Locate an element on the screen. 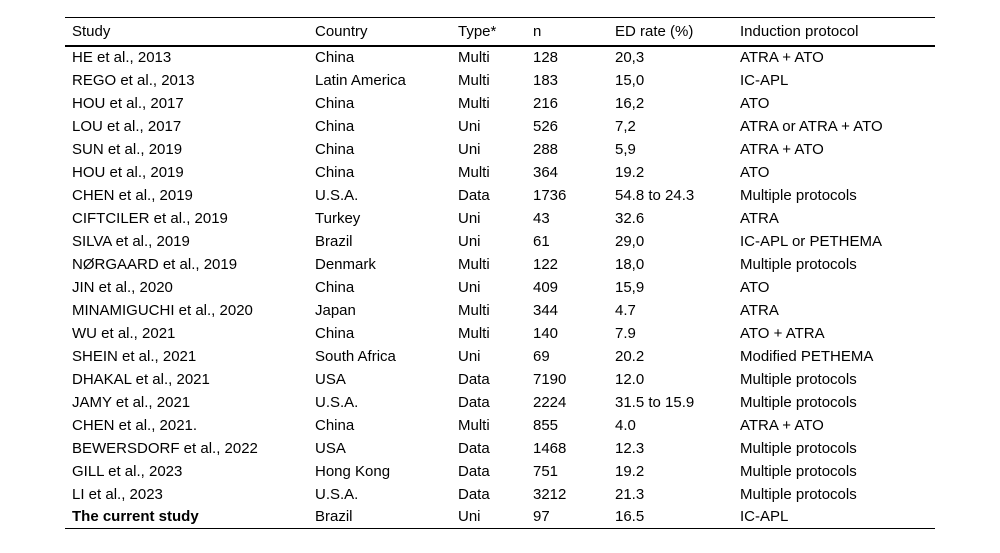 The image size is (1000, 553). cell-ed-rate: 20.2 is located at coordinates (630, 356).